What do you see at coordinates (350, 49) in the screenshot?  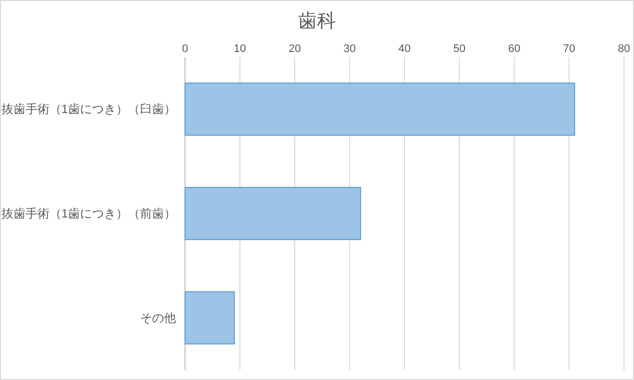 I see `x-tick-label: 30` at bounding box center [350, 49].